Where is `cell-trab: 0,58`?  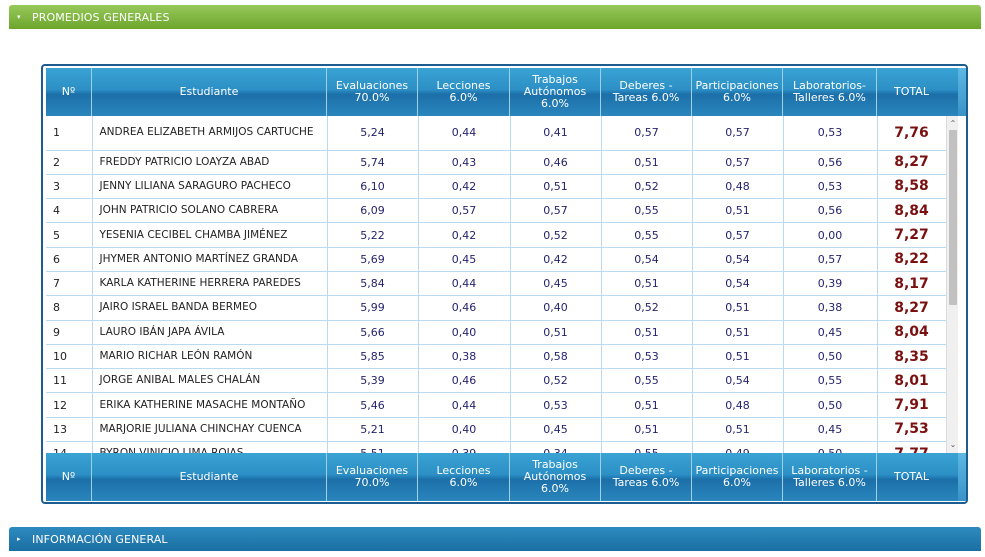
cell-trab: 0,58 is located at coordinates (556, 357).